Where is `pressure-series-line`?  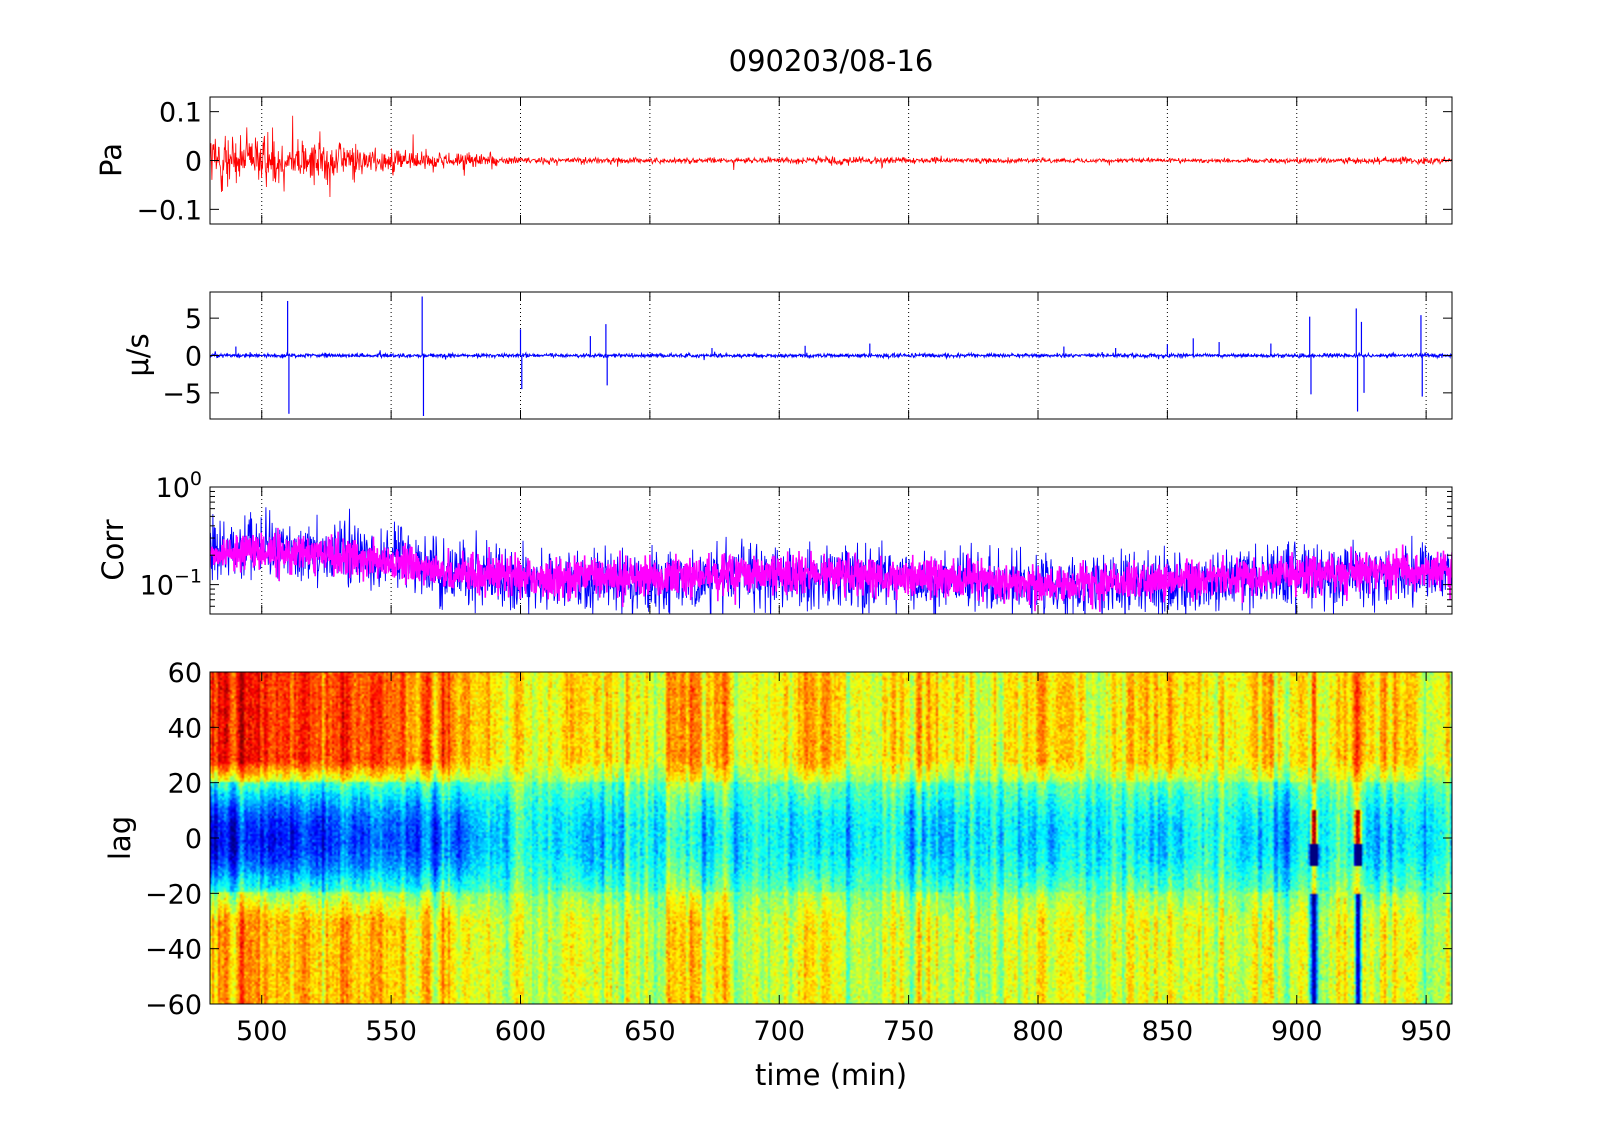
pressure-series-line is located at coordinates (831, 156).